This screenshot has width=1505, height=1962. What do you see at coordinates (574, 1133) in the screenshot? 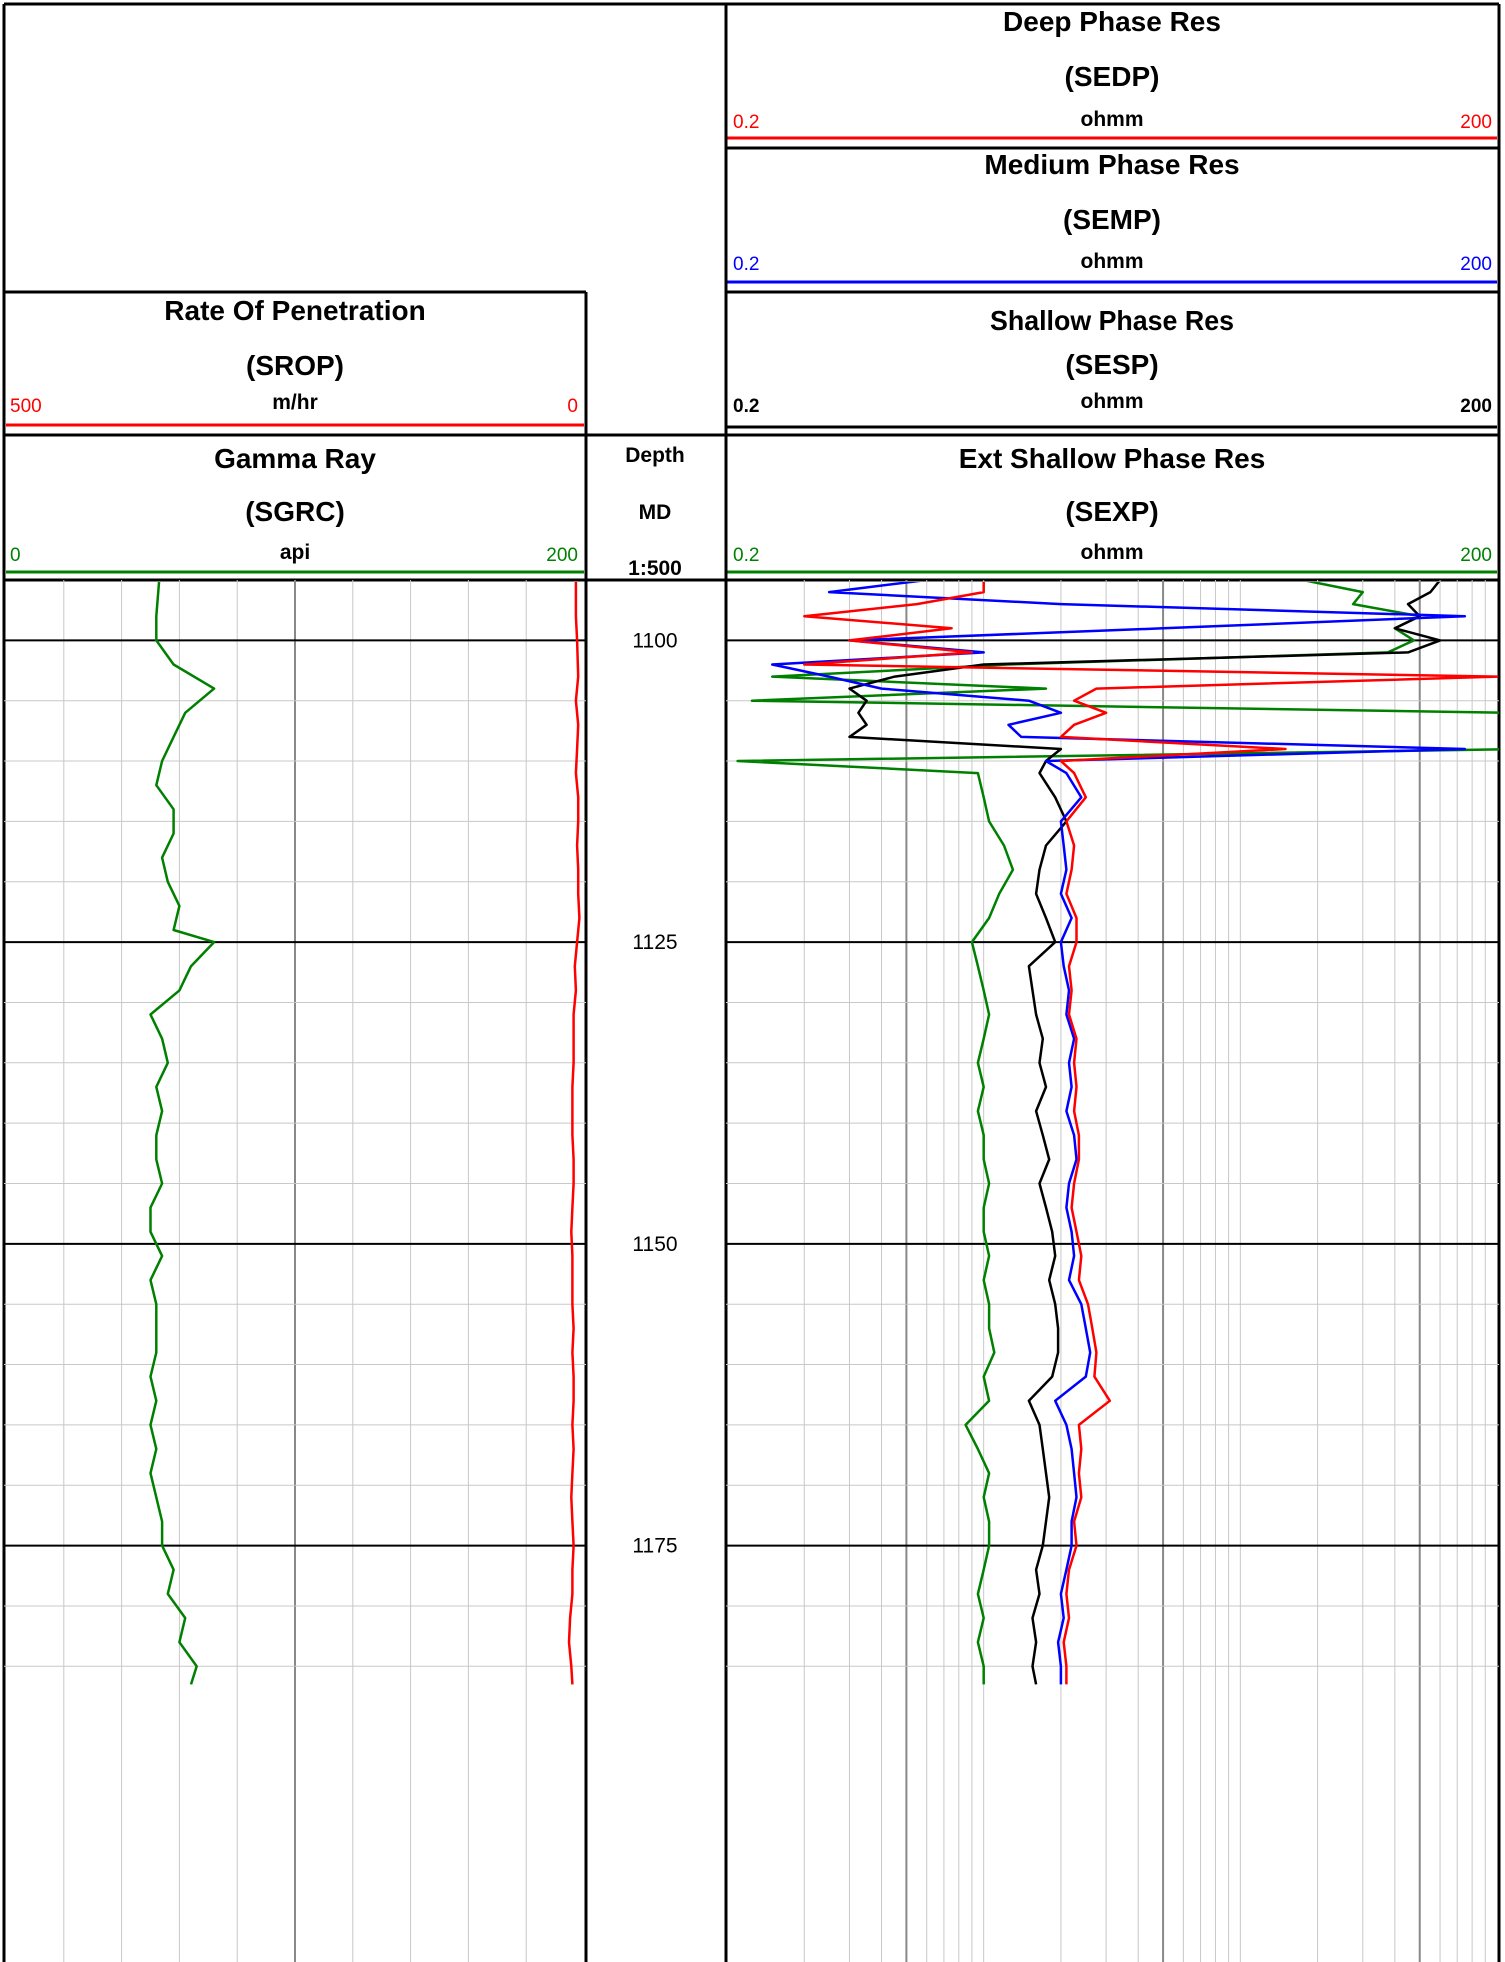
I see `curve-srop` at bounding box center [574, 1133].